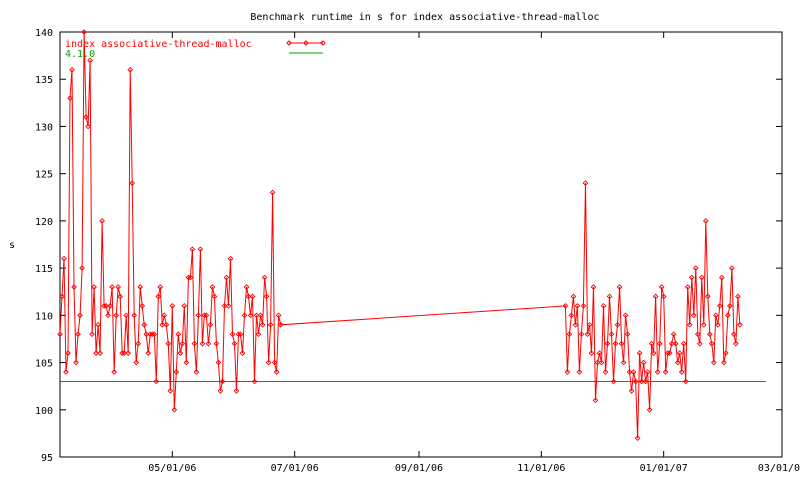 This screenshot has height=480, width=800. What do you see at coordinates (664, 468) in the screenshot?
I see `x-tick-label: 01/01/07` at bounding box center [664, 468].